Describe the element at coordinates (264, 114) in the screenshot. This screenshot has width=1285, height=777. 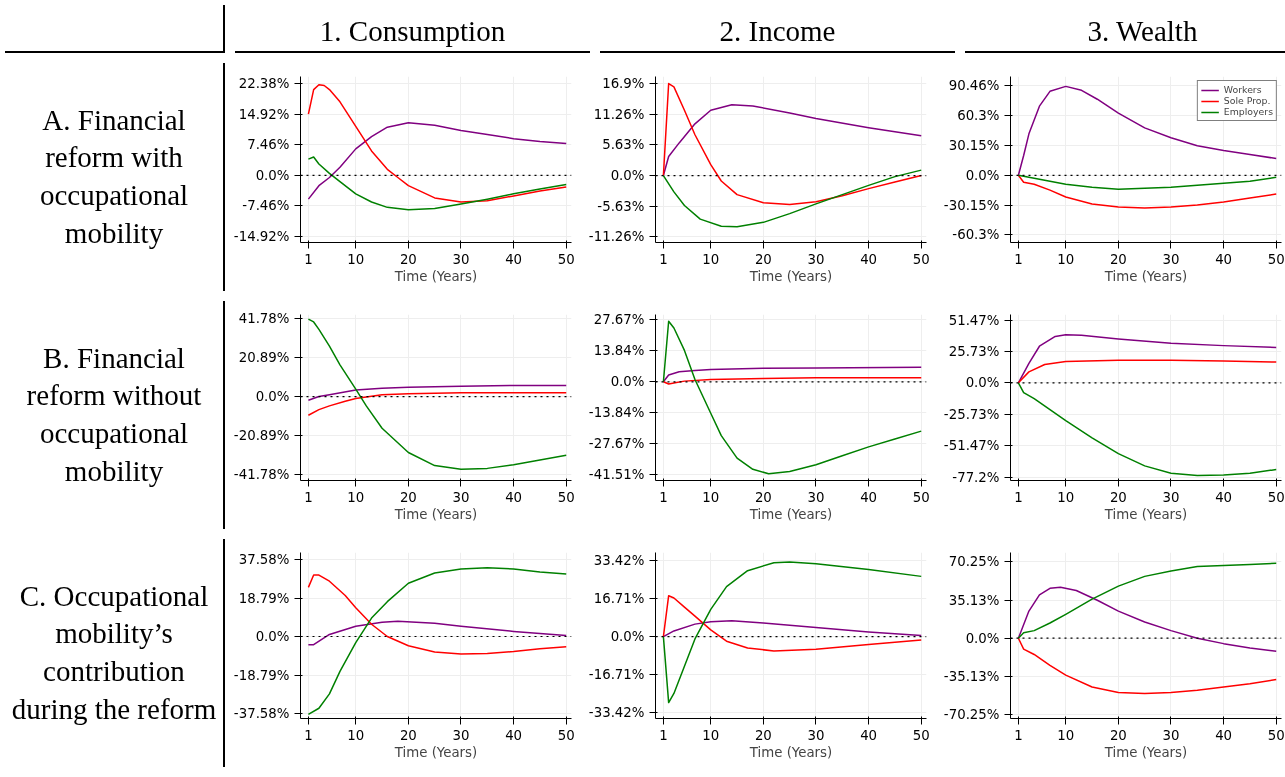
I see `y-tick-label: 14.92%` at that location.